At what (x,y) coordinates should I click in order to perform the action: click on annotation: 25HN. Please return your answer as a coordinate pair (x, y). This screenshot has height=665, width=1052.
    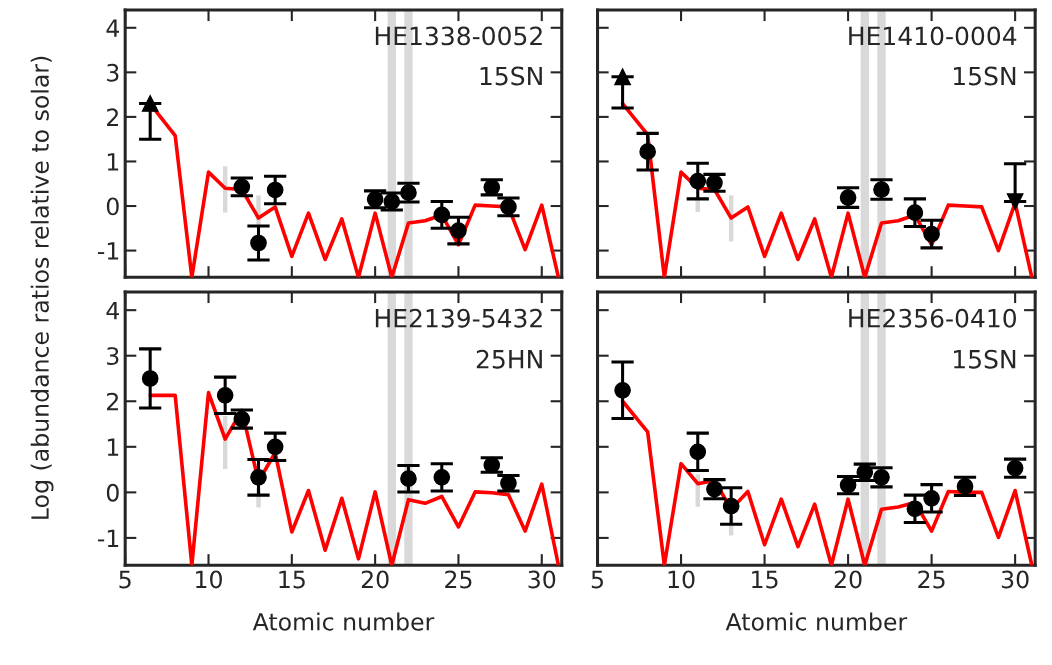
    Looking at the image, I should click on (509, 359).